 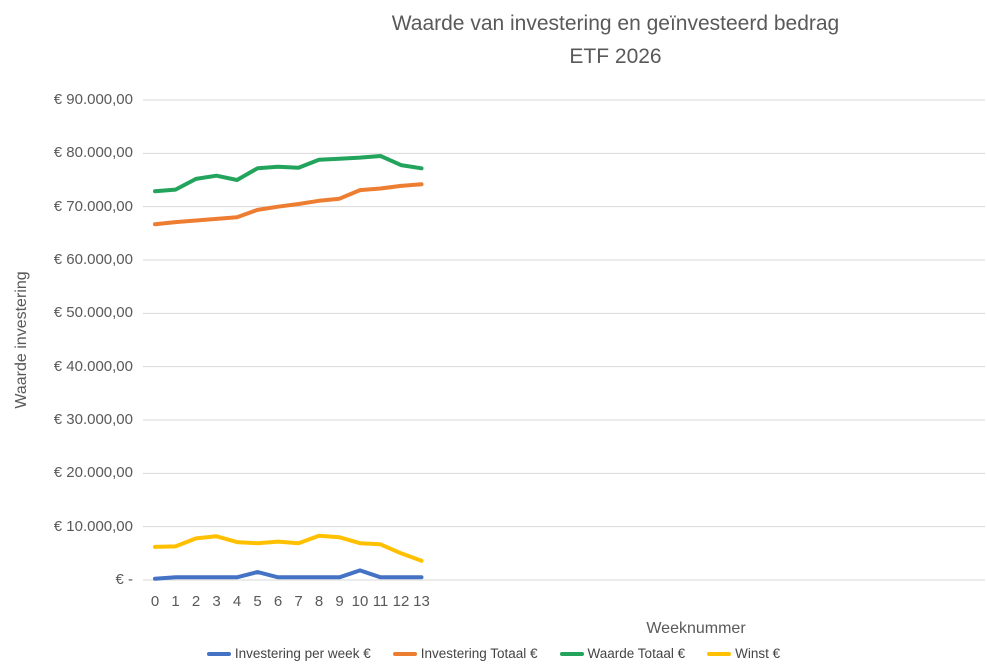 What do you see at coordinates (257, 601) in the screenshot?
I see `x-tick-label: 5` at bounding box center [257, 601].